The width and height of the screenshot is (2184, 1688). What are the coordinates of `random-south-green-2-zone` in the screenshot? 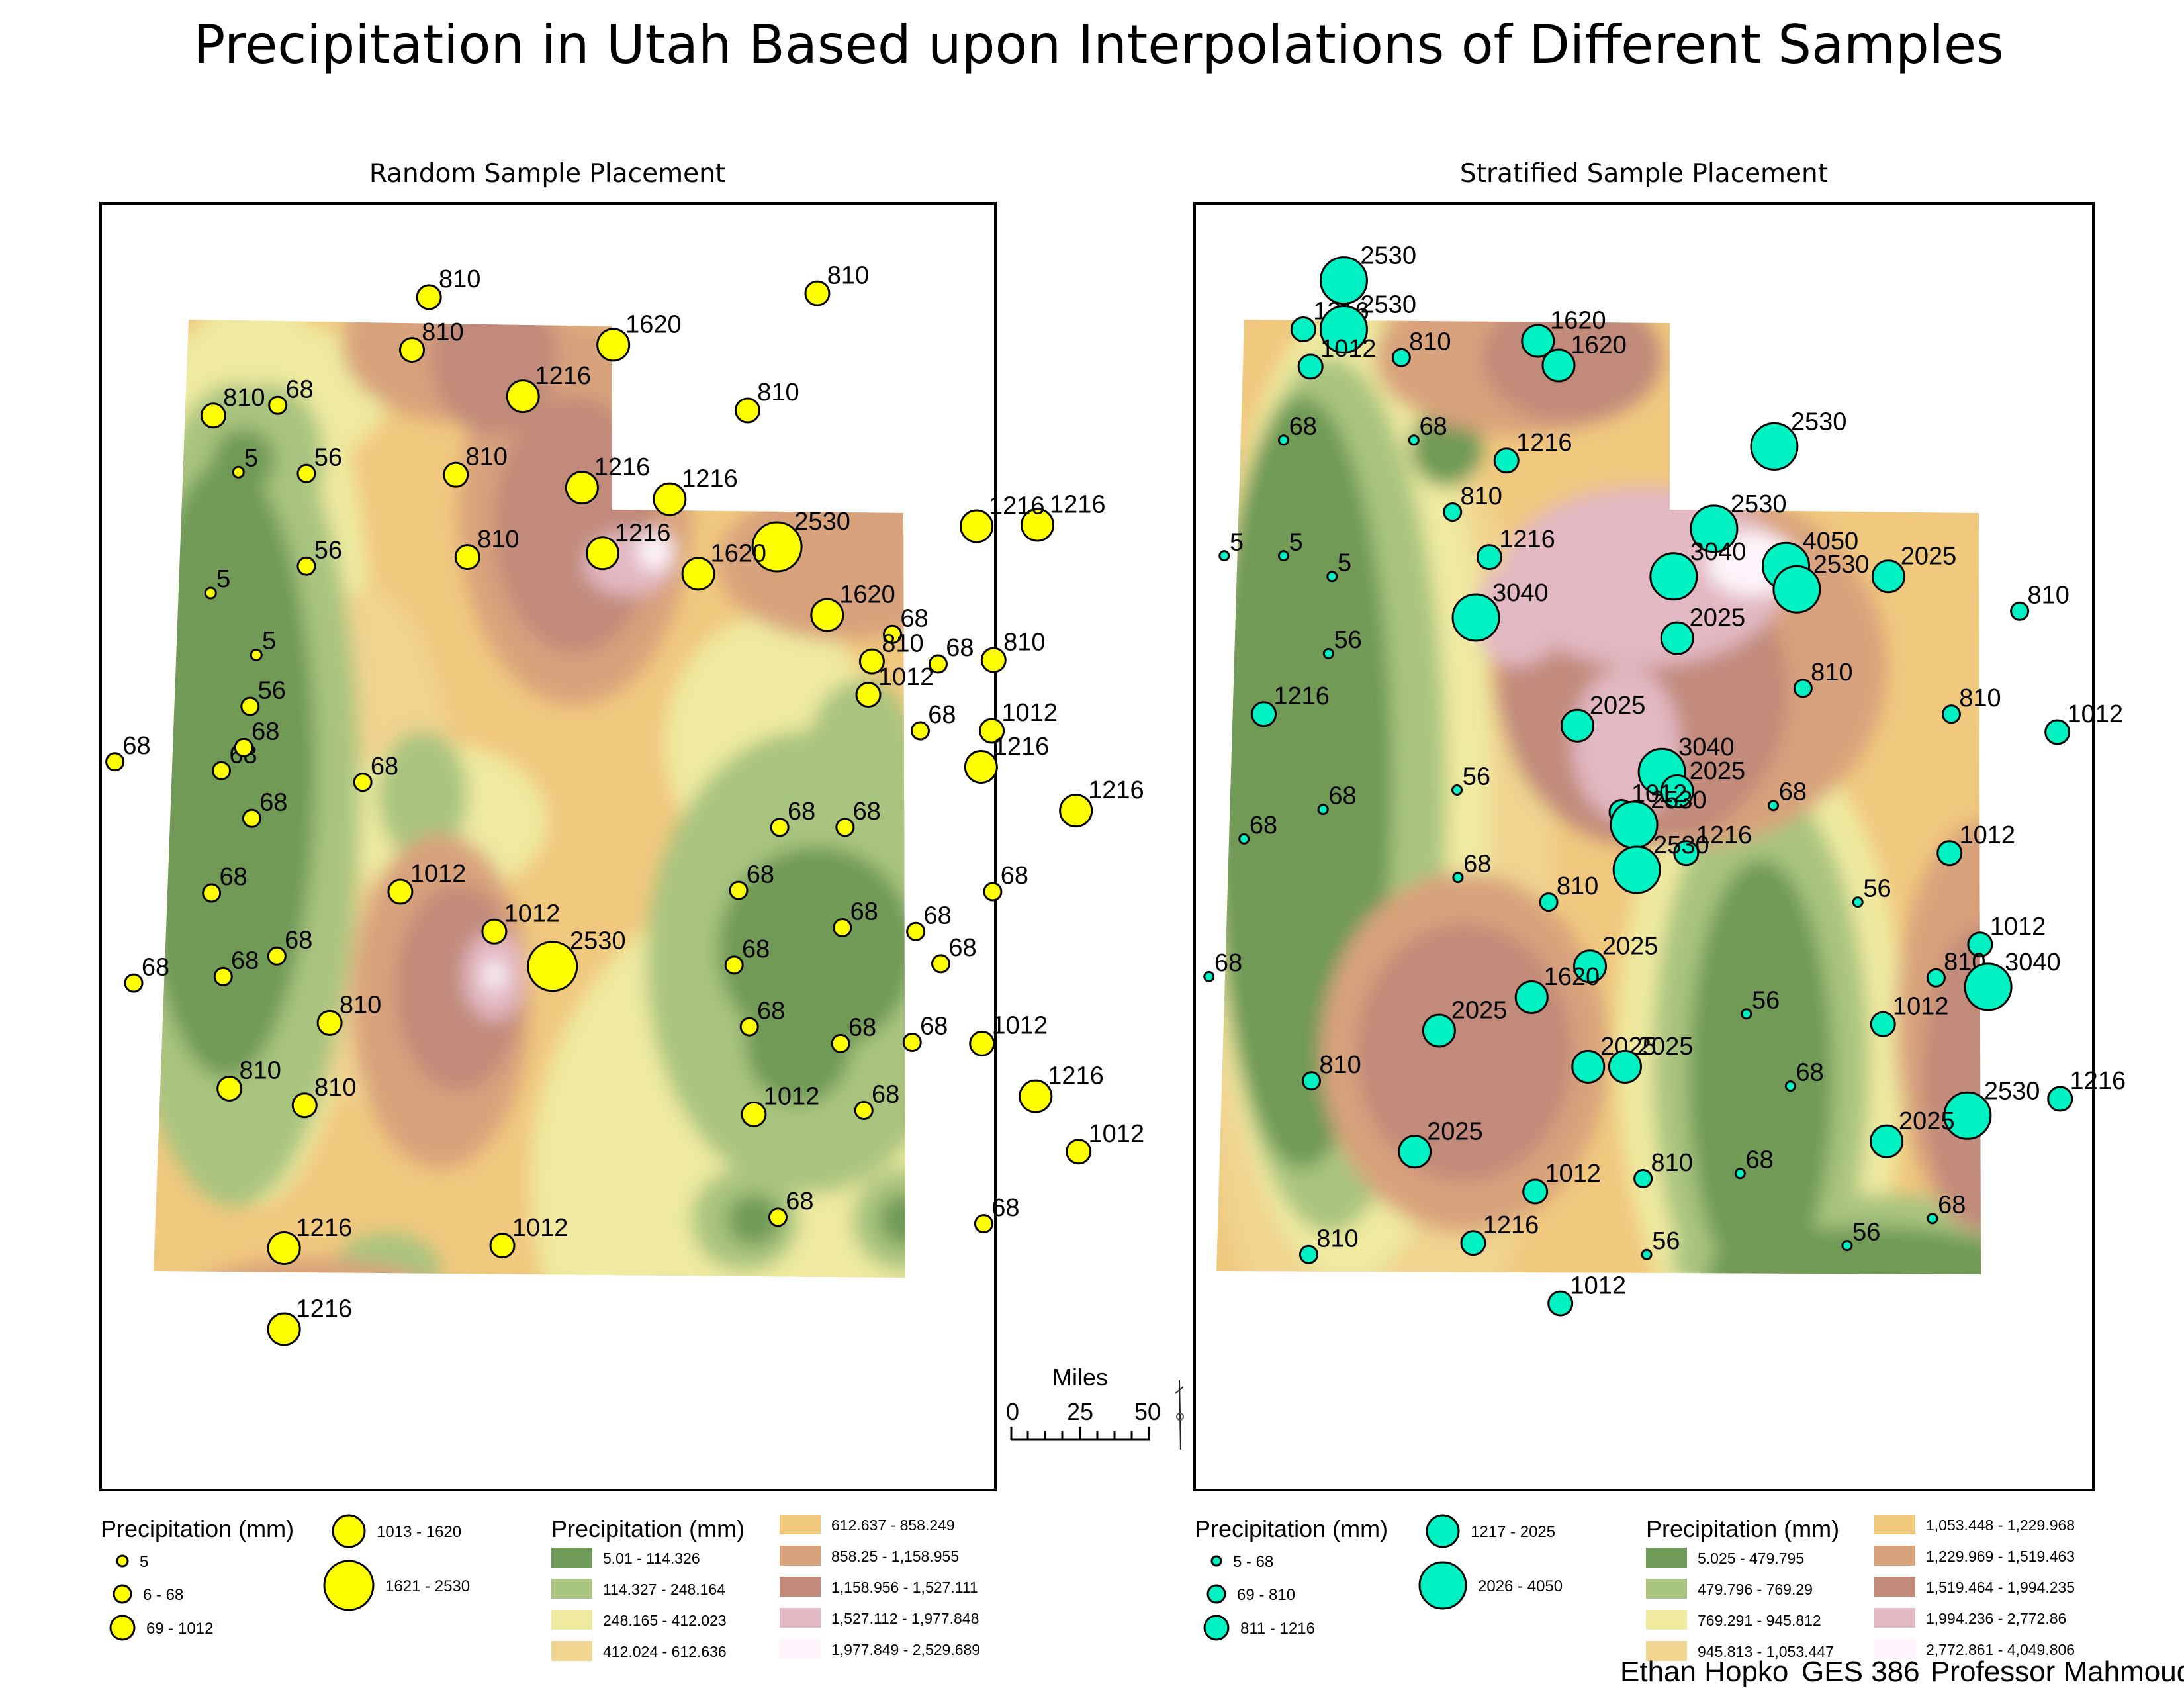 It's located at (879, 1220).